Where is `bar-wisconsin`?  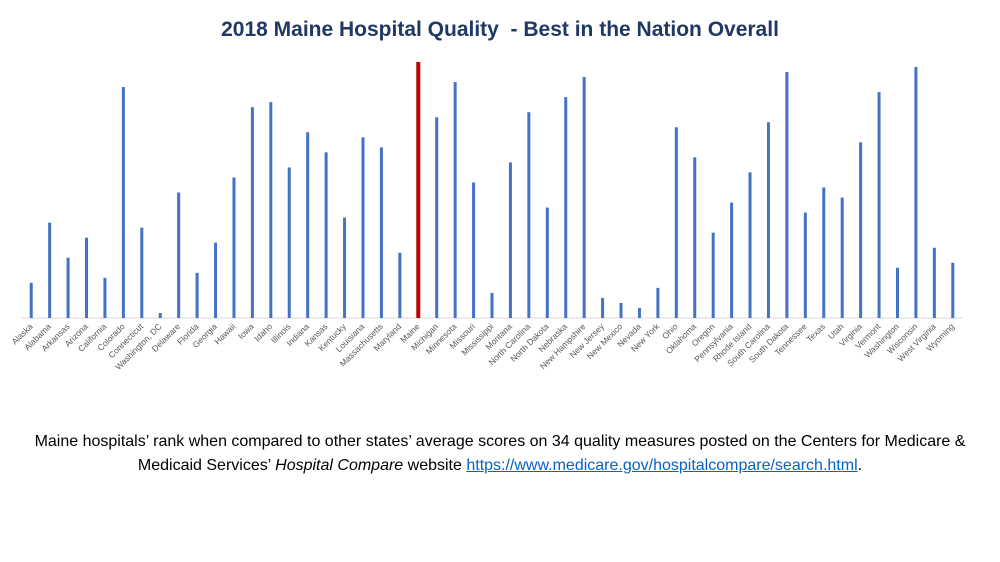 bar-wisconsin is located at coordinates (916, 193).